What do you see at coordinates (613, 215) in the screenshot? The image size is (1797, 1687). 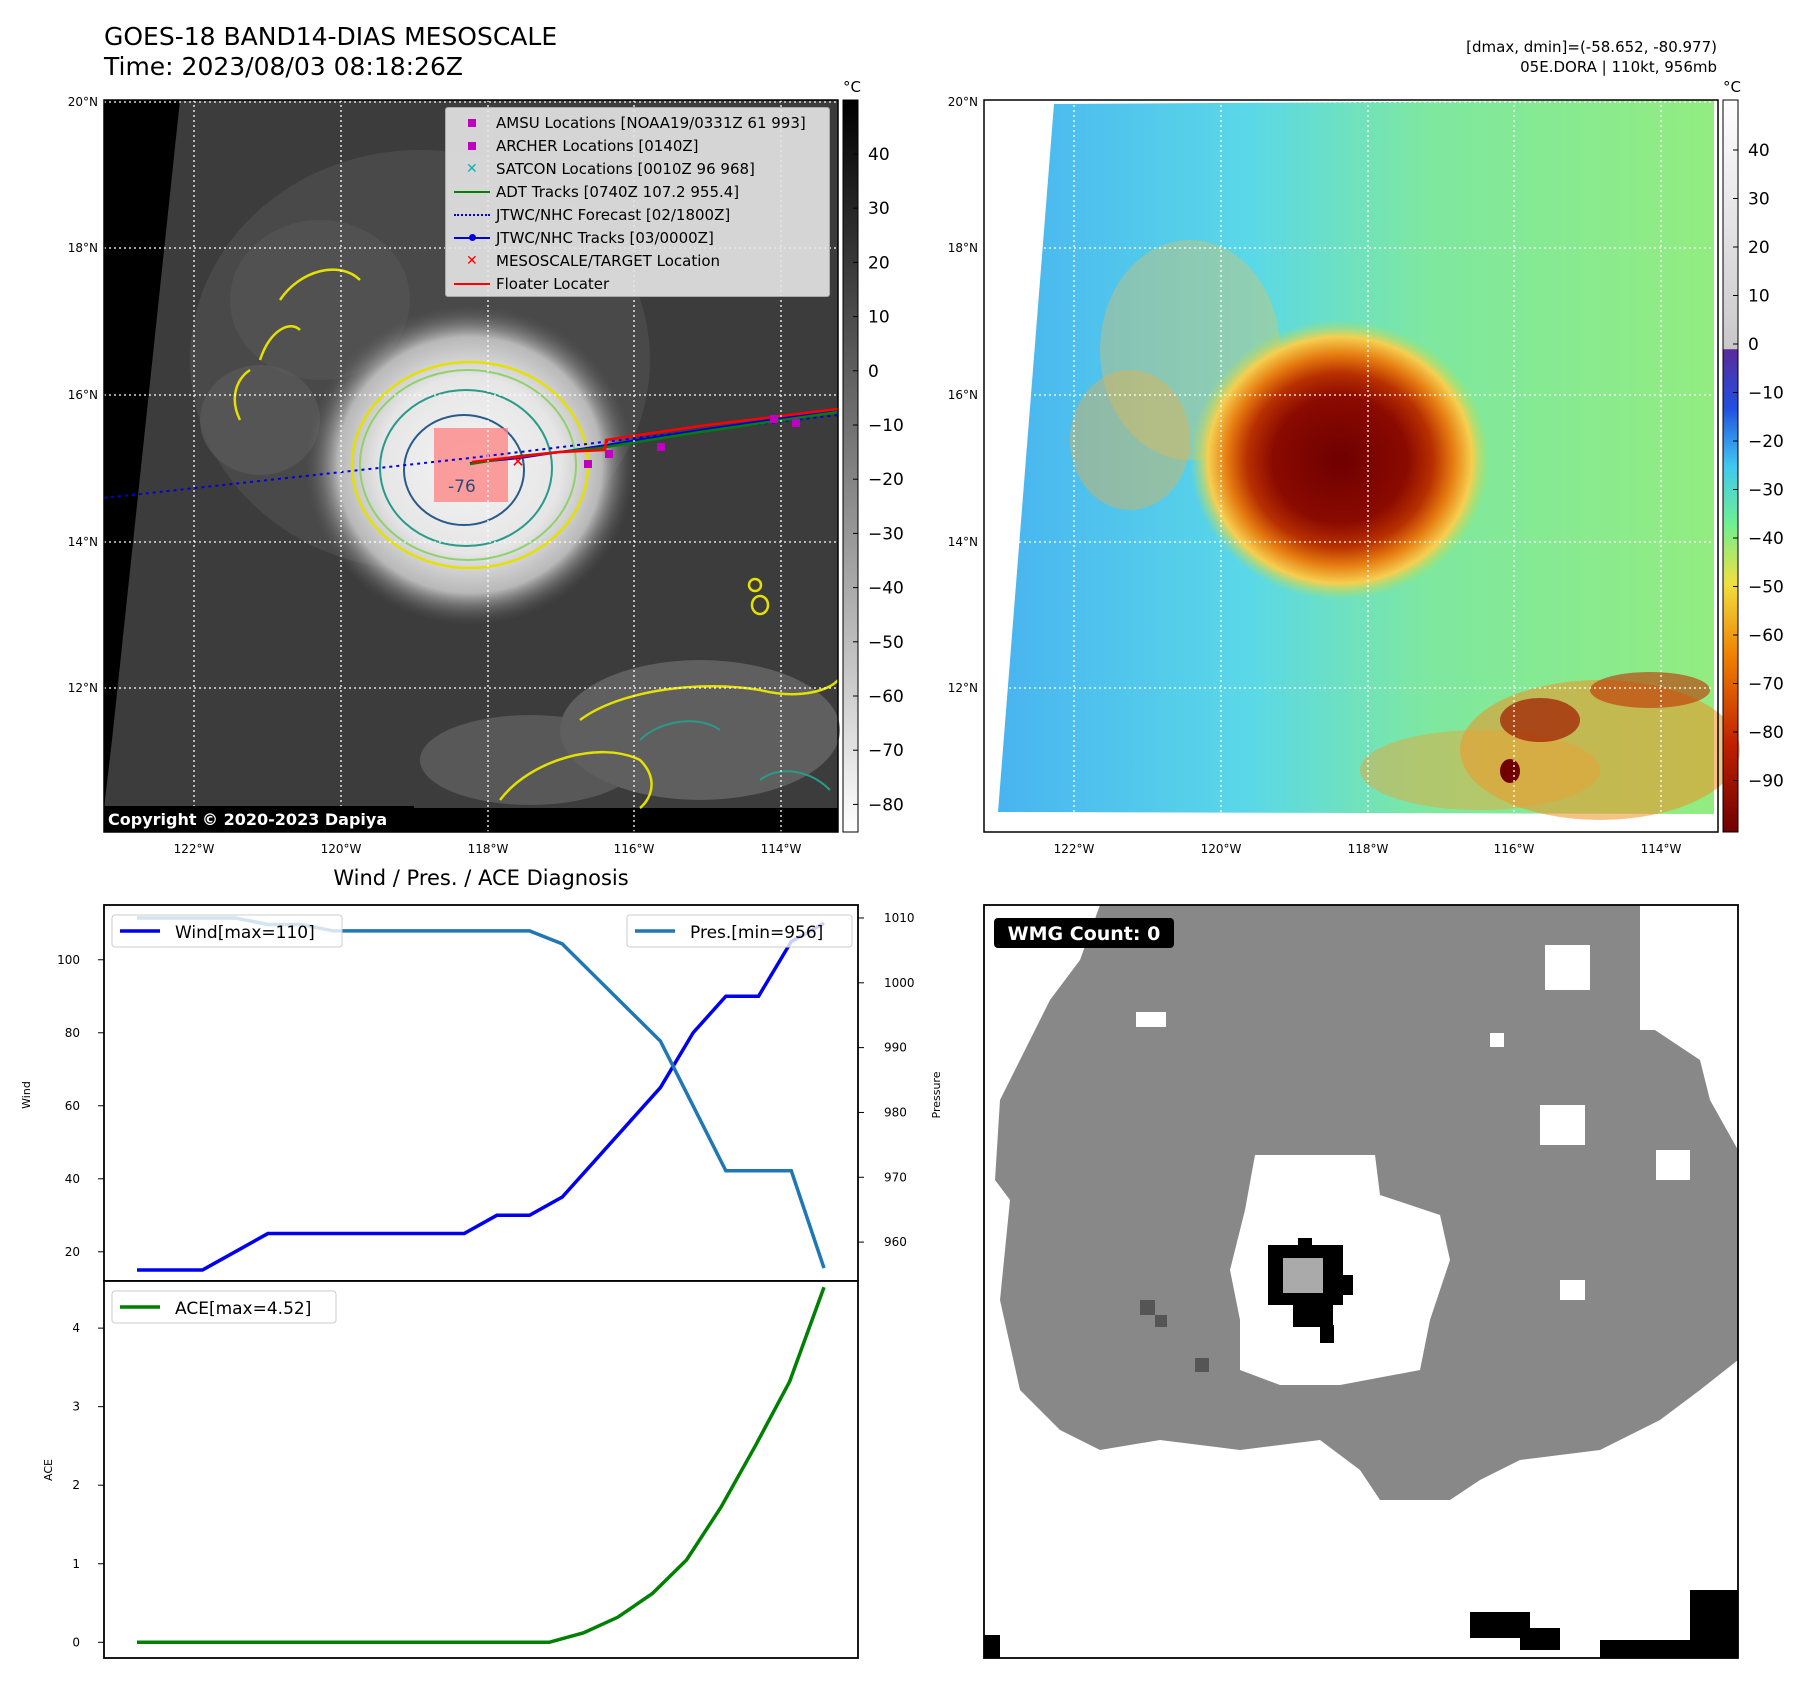 I see `legend-label: JTWC/NHC Forecast [02/1800Z]` at bounding box center [613, 215].